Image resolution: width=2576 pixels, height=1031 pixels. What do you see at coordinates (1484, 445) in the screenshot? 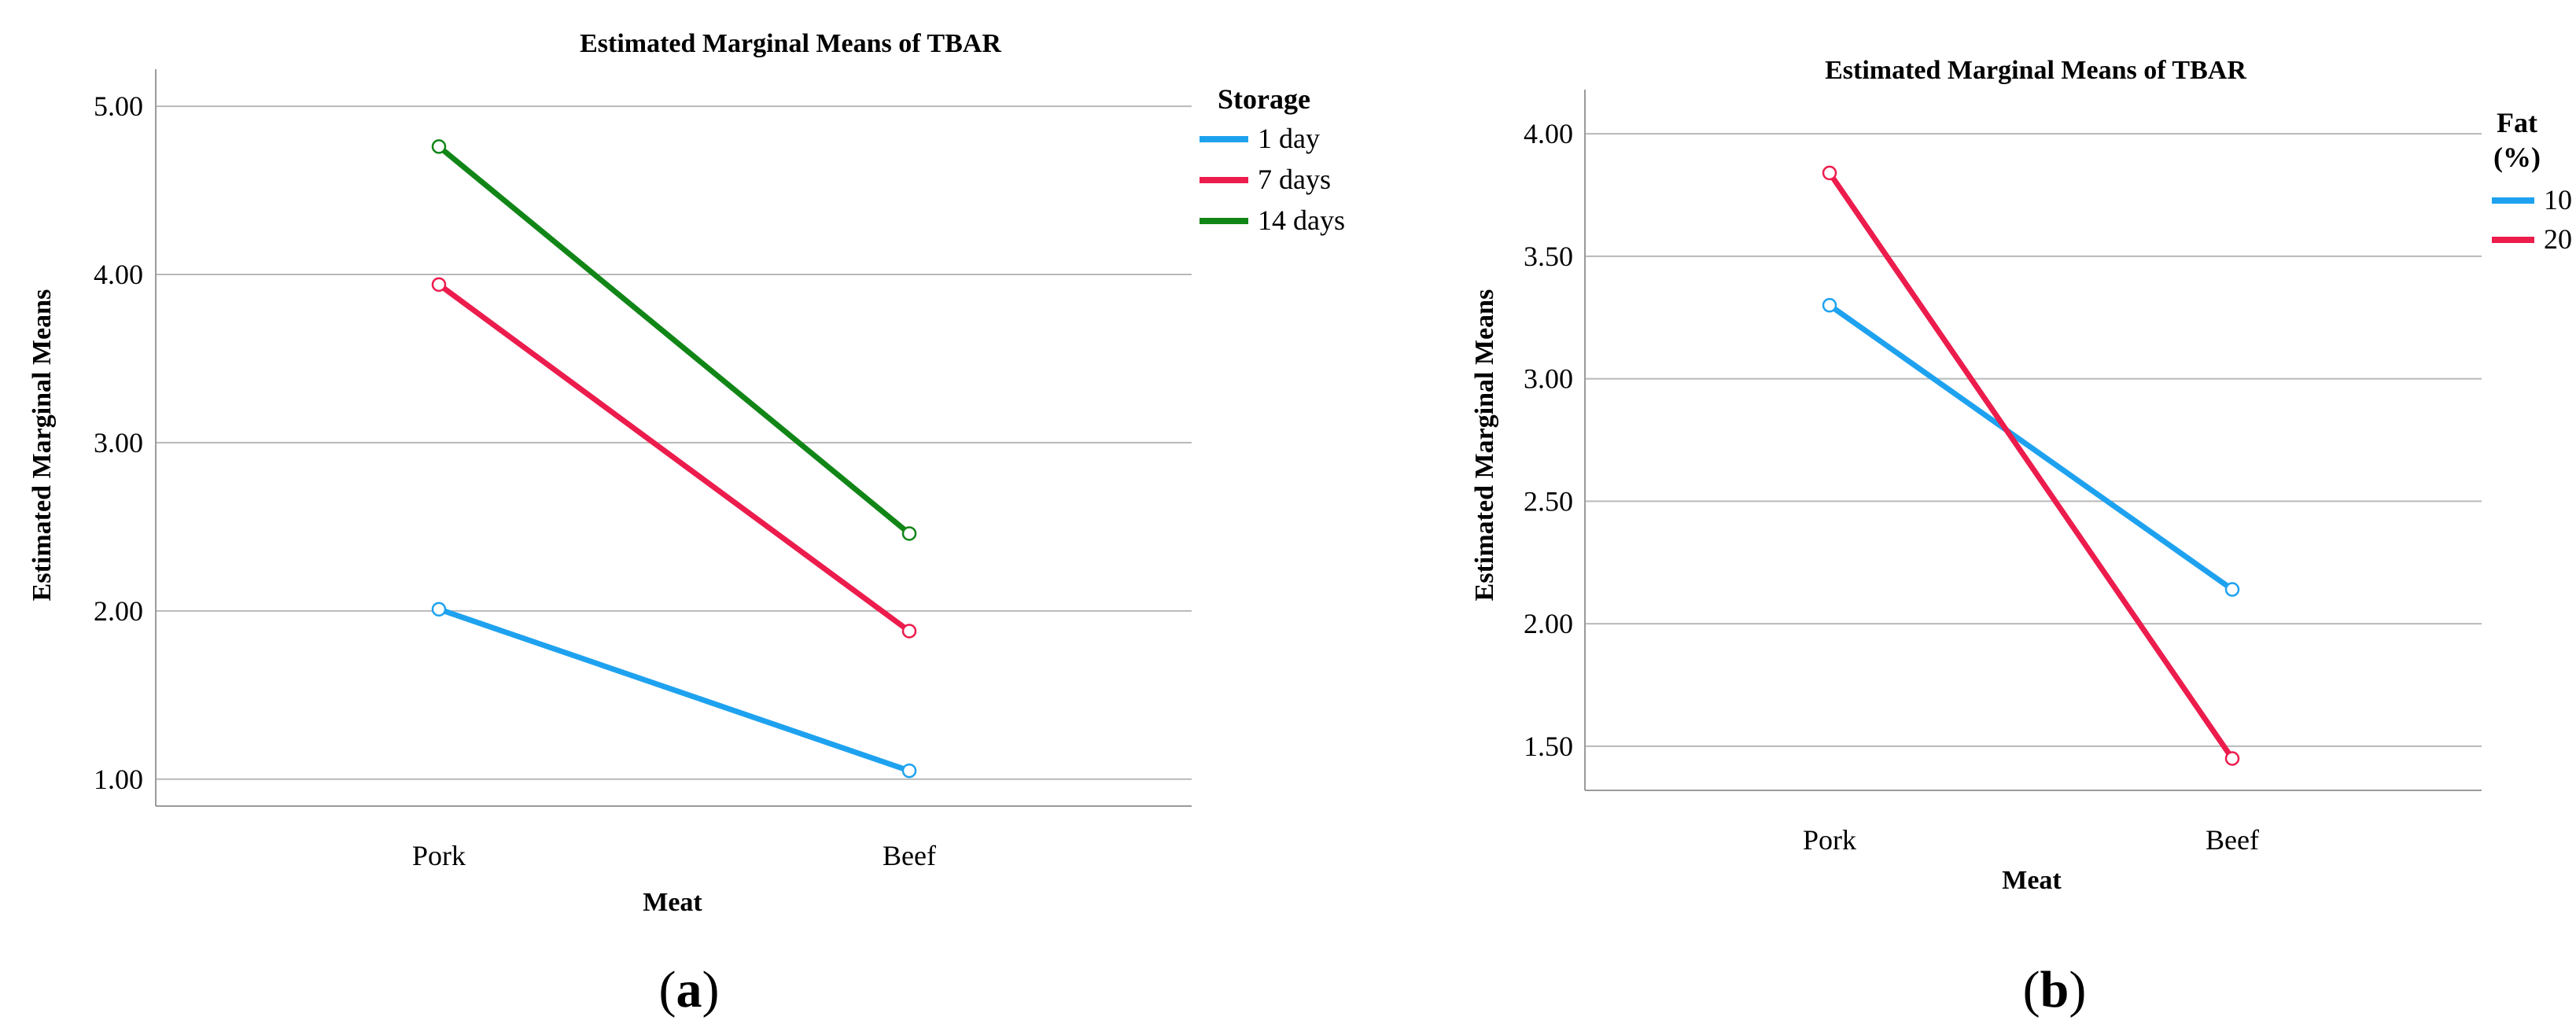
I see `chart-b-y-axis-title: Estimated Marginal Means` at bounding box center [1484, 445].